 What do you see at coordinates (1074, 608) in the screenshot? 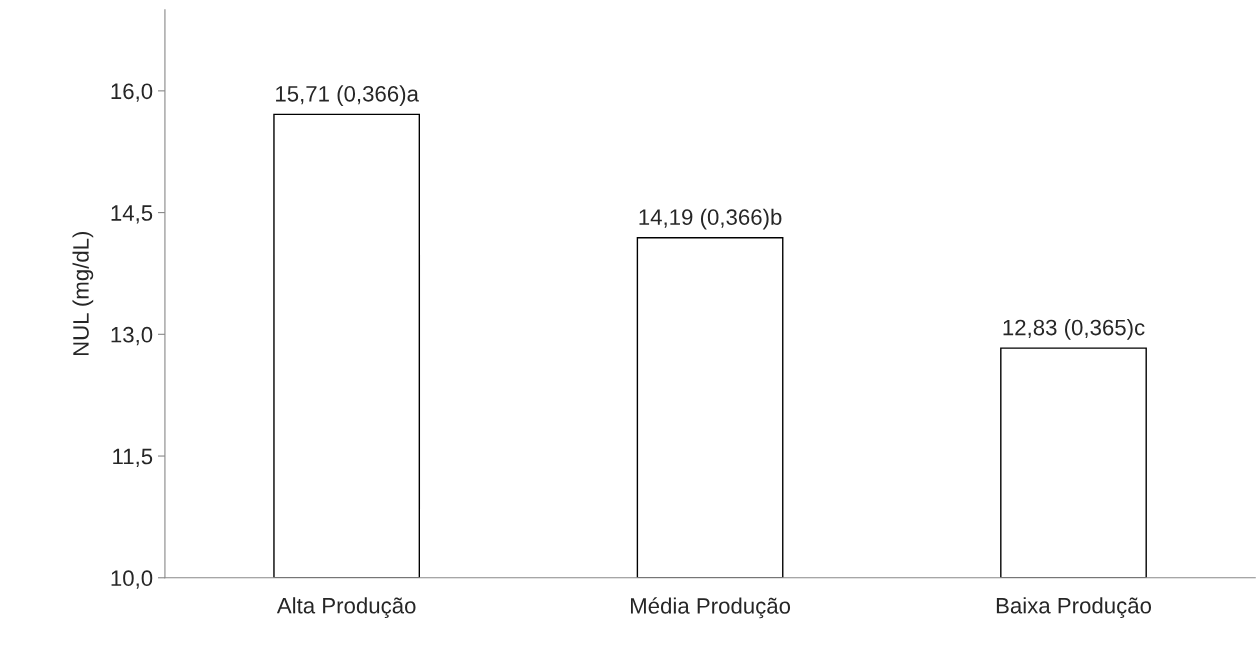
I see `x-tick-label: Baixa Produção` at bounding box center [1074, 608].